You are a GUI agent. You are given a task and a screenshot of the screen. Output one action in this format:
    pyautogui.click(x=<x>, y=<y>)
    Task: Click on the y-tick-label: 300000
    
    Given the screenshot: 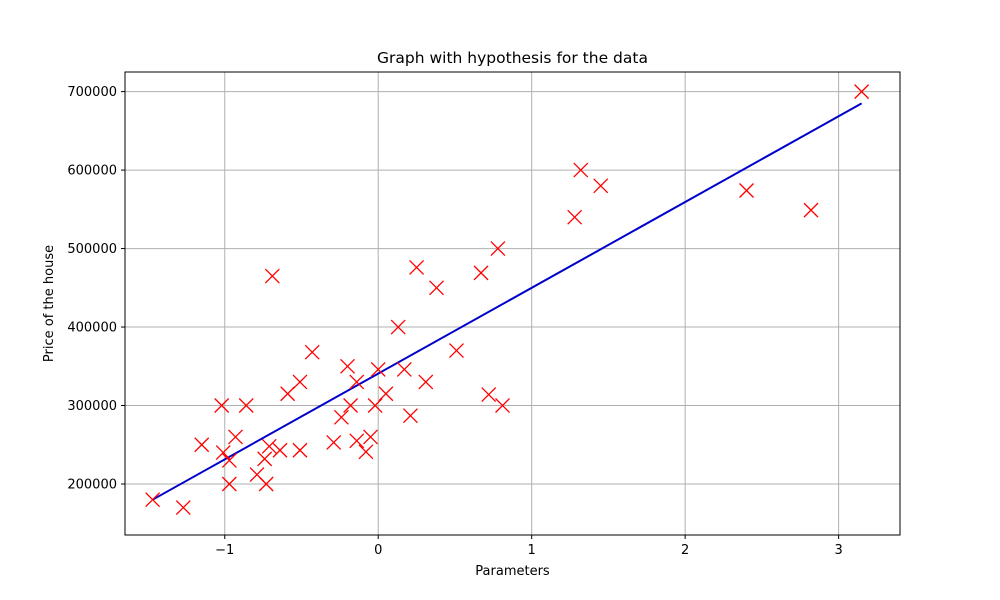 What is the action you would take?
    pyautogui.click(x=92, y=406)
    